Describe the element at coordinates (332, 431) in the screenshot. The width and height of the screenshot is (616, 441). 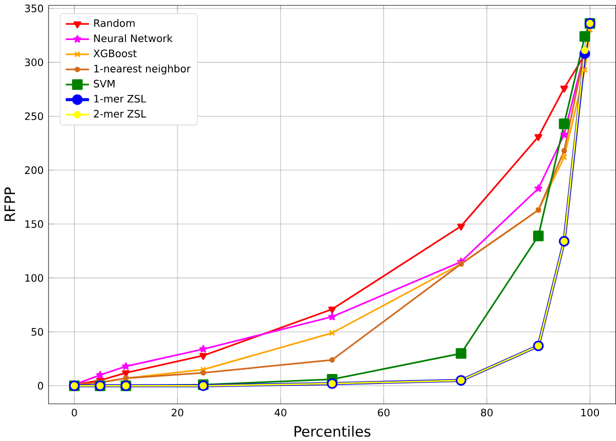
I see `x-axis-title: Percentiles` at that location.